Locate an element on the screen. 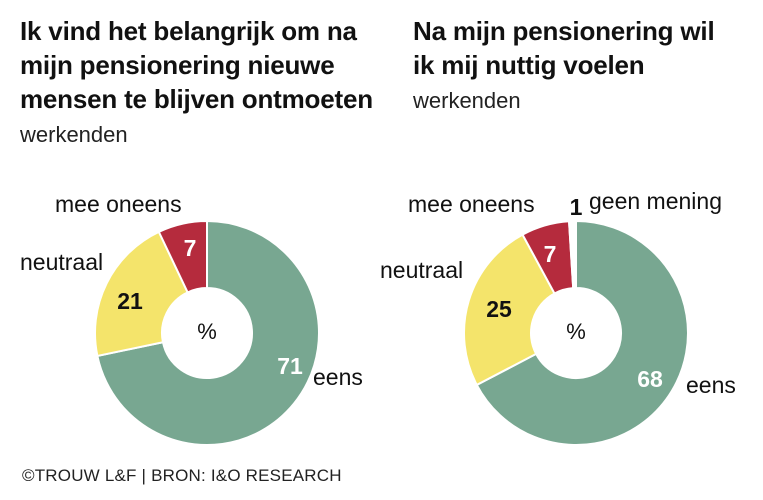 This screenshot has height=500, width=763. value-label-neutraal: 25 is located at coordinates (499, 309).